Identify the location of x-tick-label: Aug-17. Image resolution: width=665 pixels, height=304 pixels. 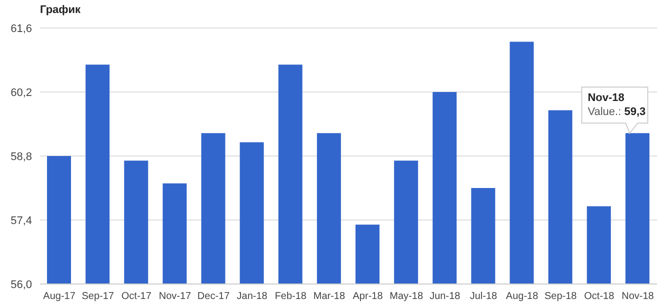
(59, 296).